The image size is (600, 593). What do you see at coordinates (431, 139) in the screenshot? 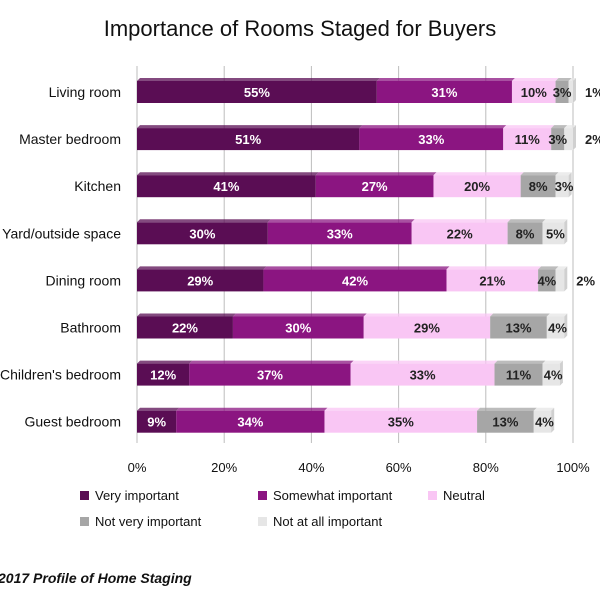
I see `bar-master-bedroom-somewhat-important` at bounding box center [431, 139].